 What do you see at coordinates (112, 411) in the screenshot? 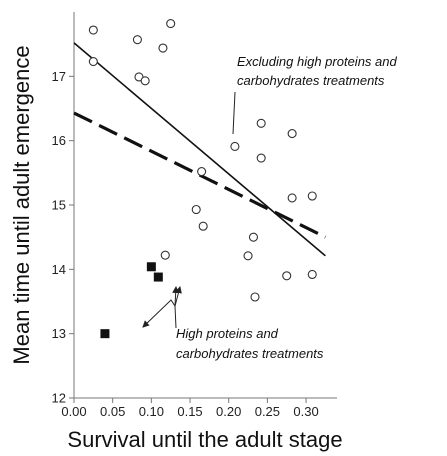
I see `x-tick-label: 0.05` at bounding box center [112, 411].